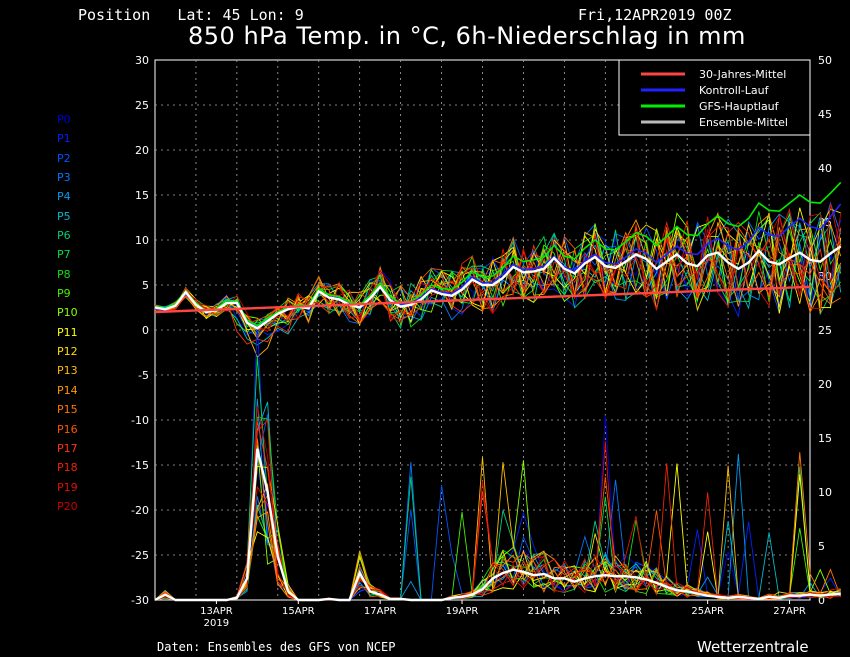 Image resolution: width=850 pixels, height=657 pixels. I want to click on member-label: P19, so click(67, 487).